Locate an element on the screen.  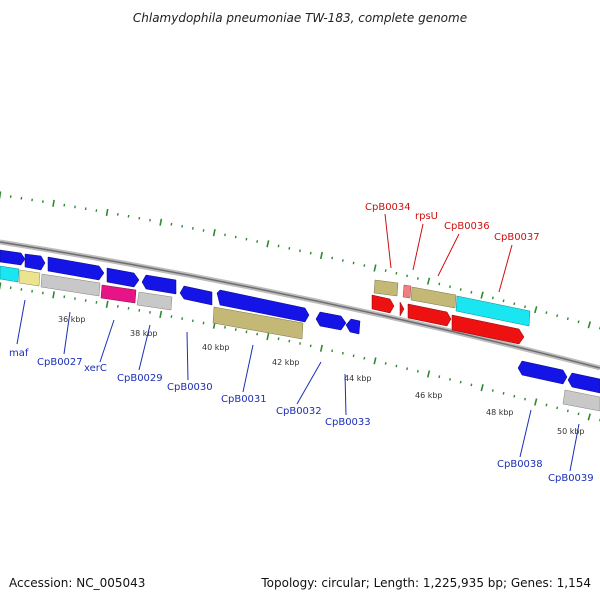
gene-label: CpB0029 is located at coordinates (140, 378).